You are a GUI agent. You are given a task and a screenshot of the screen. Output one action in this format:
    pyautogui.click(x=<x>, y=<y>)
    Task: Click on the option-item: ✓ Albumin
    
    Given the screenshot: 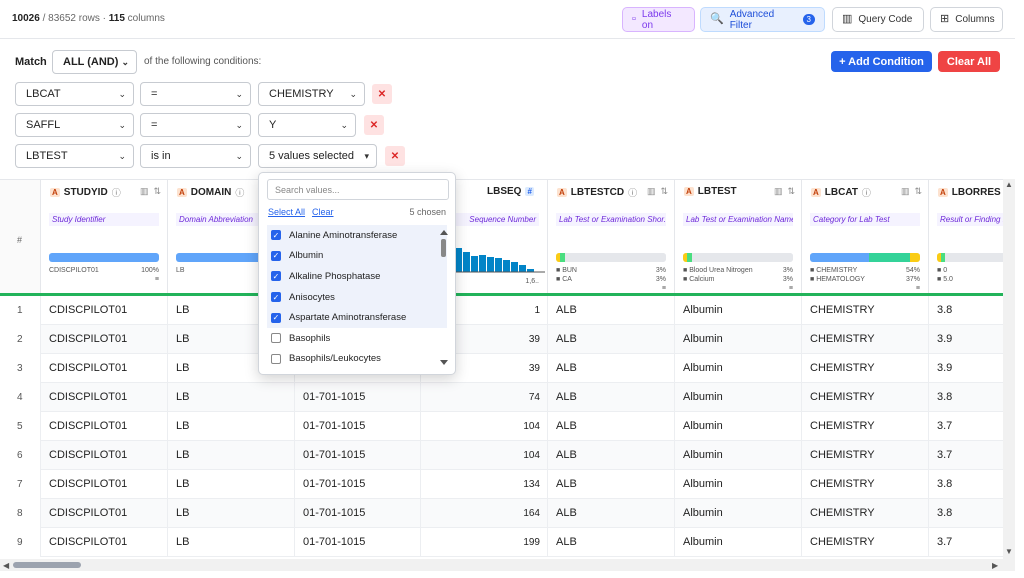 What is the action you would take?
    pyautogui.click(x=357, y=256)
    